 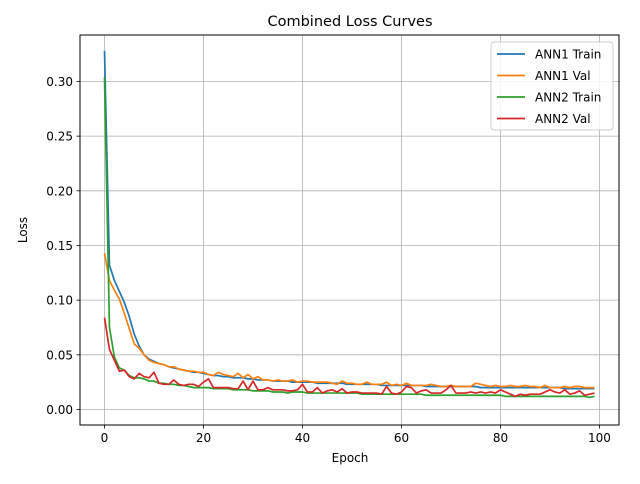 I want to click on x-axis-ticks: 0 20 40 60 80 100, so click(x=356, y=435).